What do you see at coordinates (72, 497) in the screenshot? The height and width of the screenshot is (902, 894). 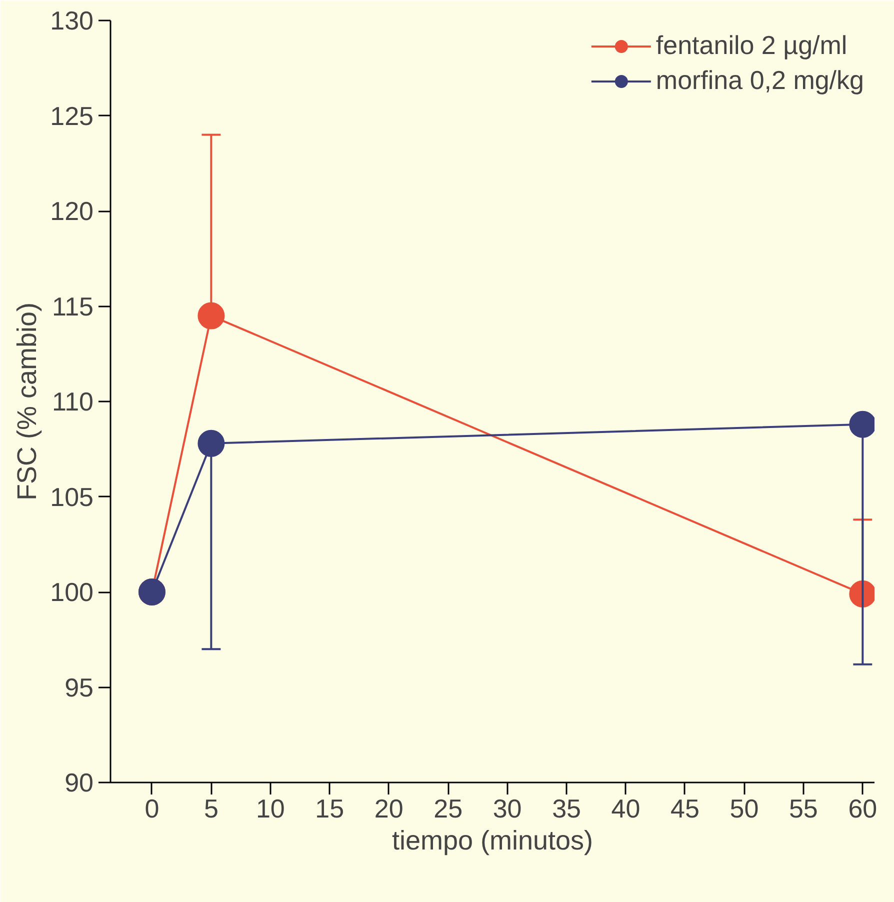 I see `y-tick-label: 105` at bounding box center [72, 497].